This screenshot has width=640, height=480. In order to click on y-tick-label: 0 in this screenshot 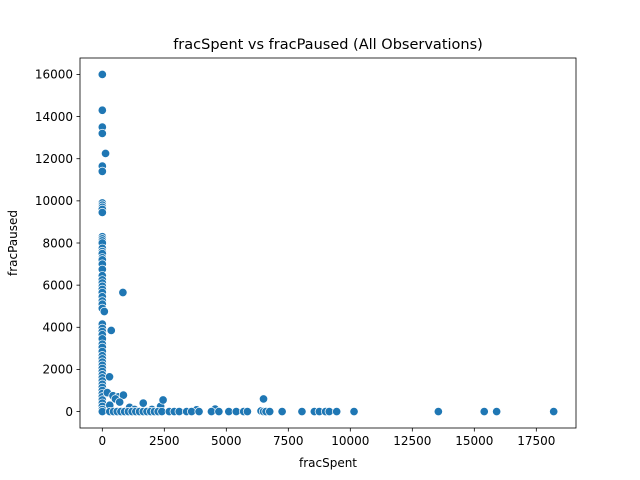, I will do `click(69, 412)`.